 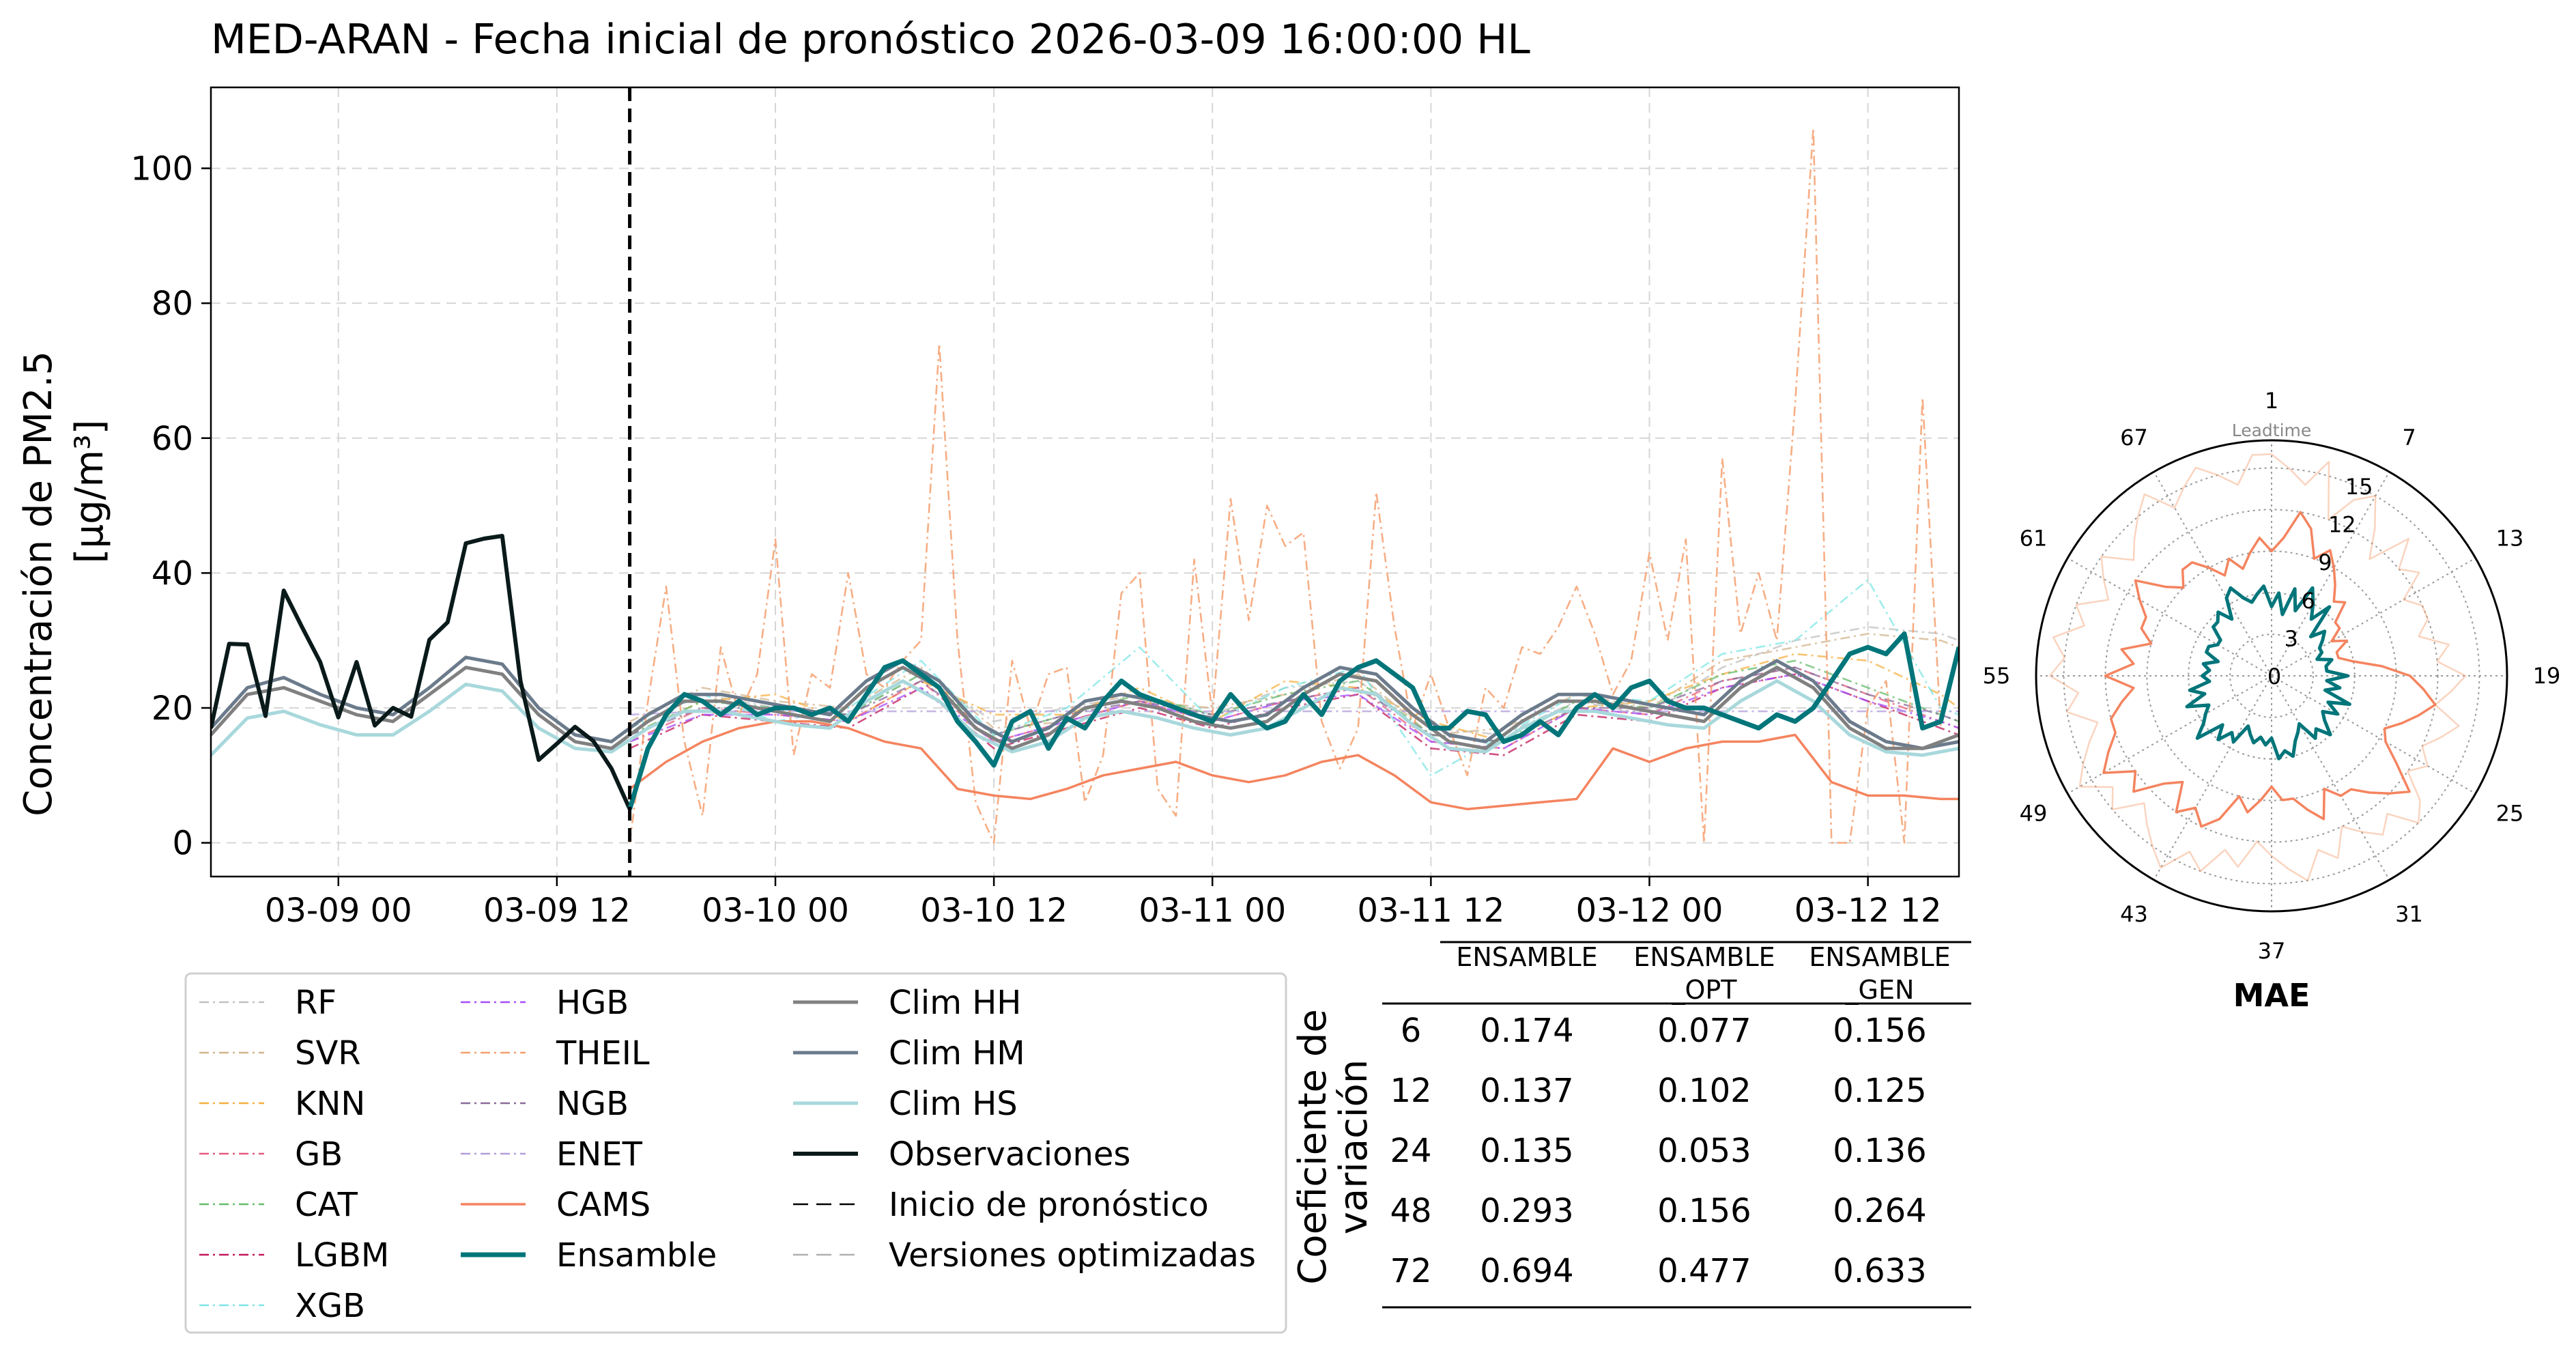 I want to click on polar-angle-label: 1, so click(x=2271, y=401).